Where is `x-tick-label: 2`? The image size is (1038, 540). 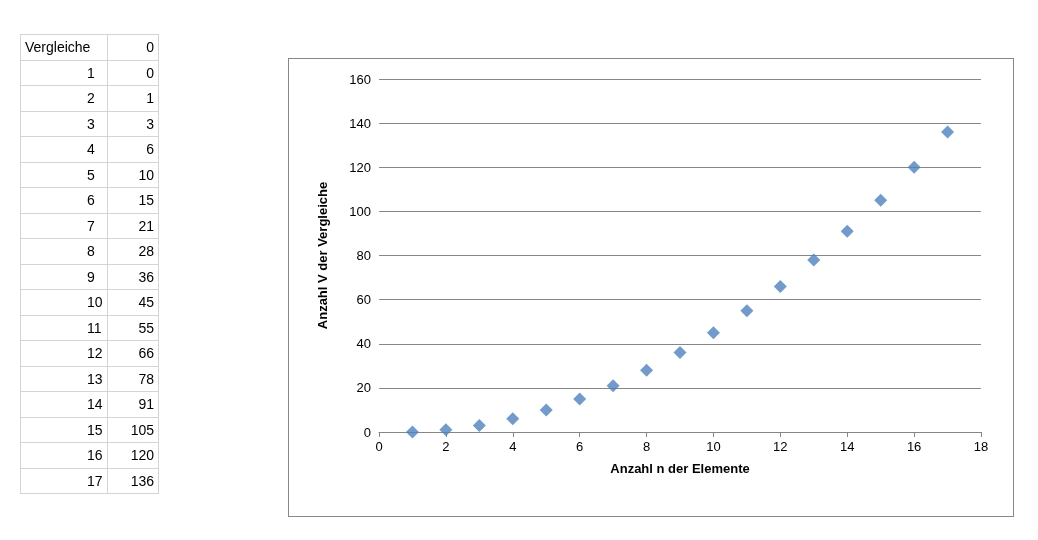
x-tick-label: 2 is located at coordinates (446, 446).